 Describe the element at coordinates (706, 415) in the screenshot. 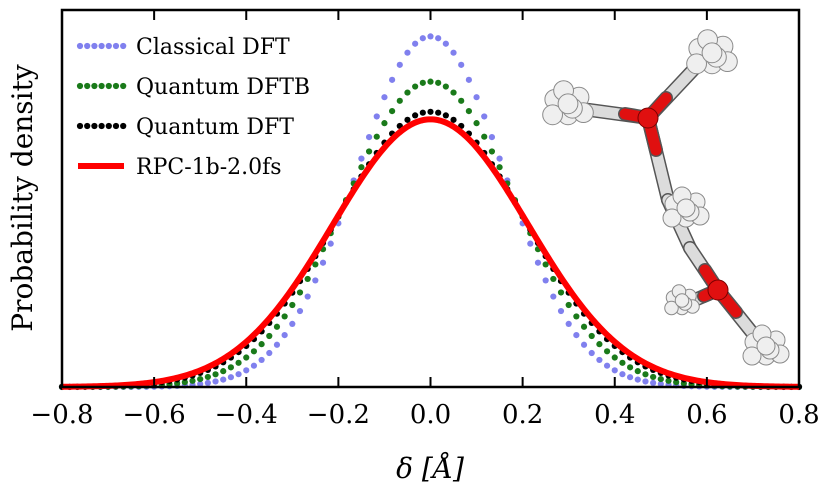

I see `x-tick-label: 0.6` at that location.